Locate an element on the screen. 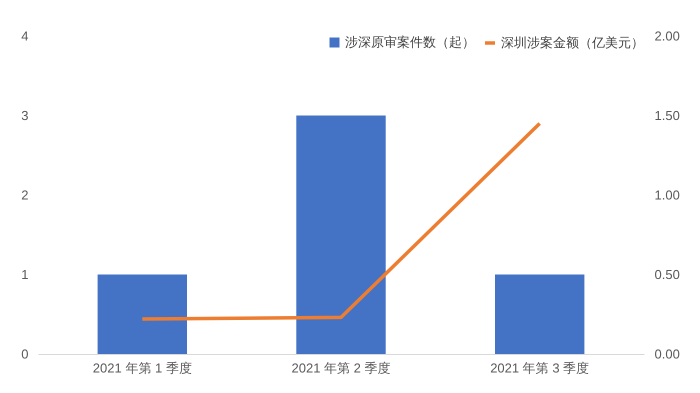  y2-tick-label: 2.00 is located at coordinates (667, 36).